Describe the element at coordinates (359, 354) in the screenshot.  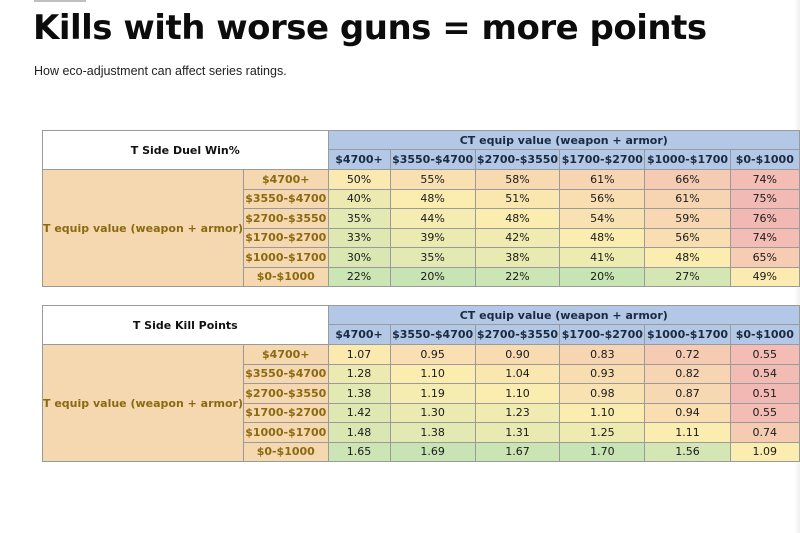
I see `table-cell: 1.07` at that location.